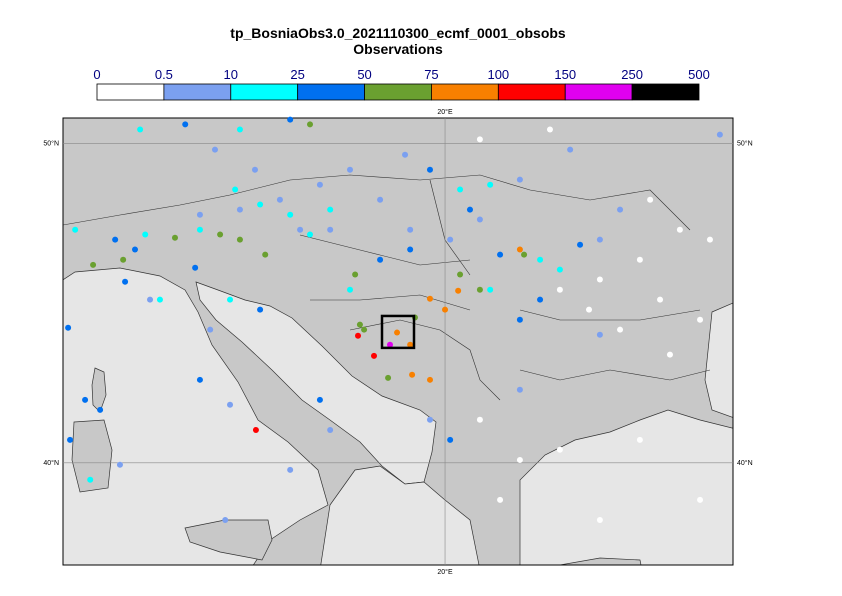  What do you see at coordinates (565, 74) in the screenshot?
I see `legend-label: 150` at bounding box center [565, 74].